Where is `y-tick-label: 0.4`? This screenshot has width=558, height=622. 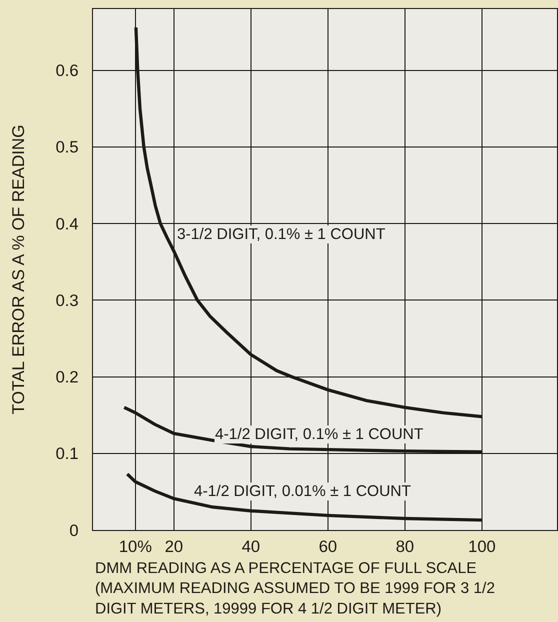
y-tick-label: 0.4 is located at coordinates (67, 224).